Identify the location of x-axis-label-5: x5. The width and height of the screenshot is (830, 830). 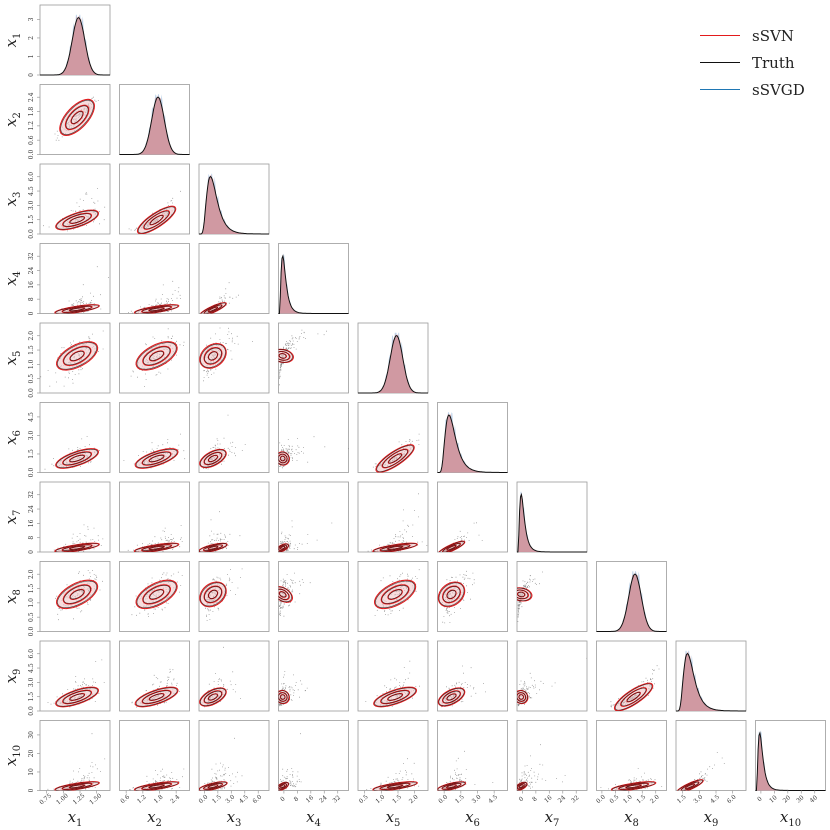
(393, 818).